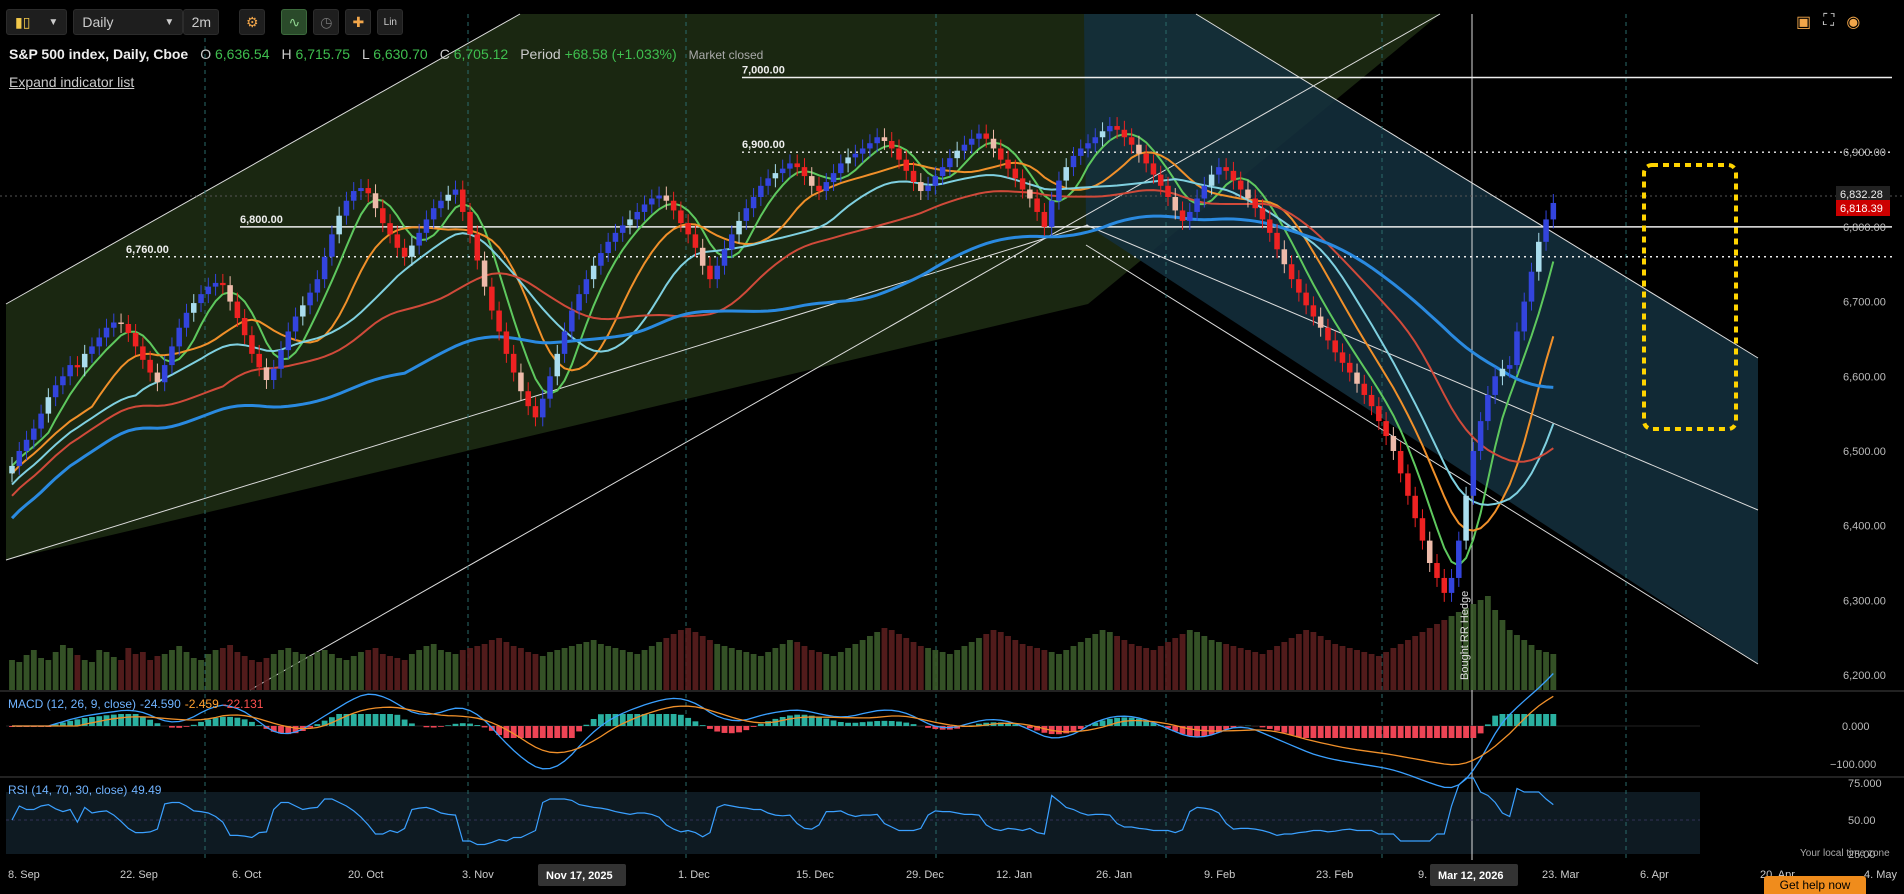 The image size is (1904, 894). Describe the element at coordinates (1803, 22) in the screenshot. I see `camera-icon: ▣` at that location.